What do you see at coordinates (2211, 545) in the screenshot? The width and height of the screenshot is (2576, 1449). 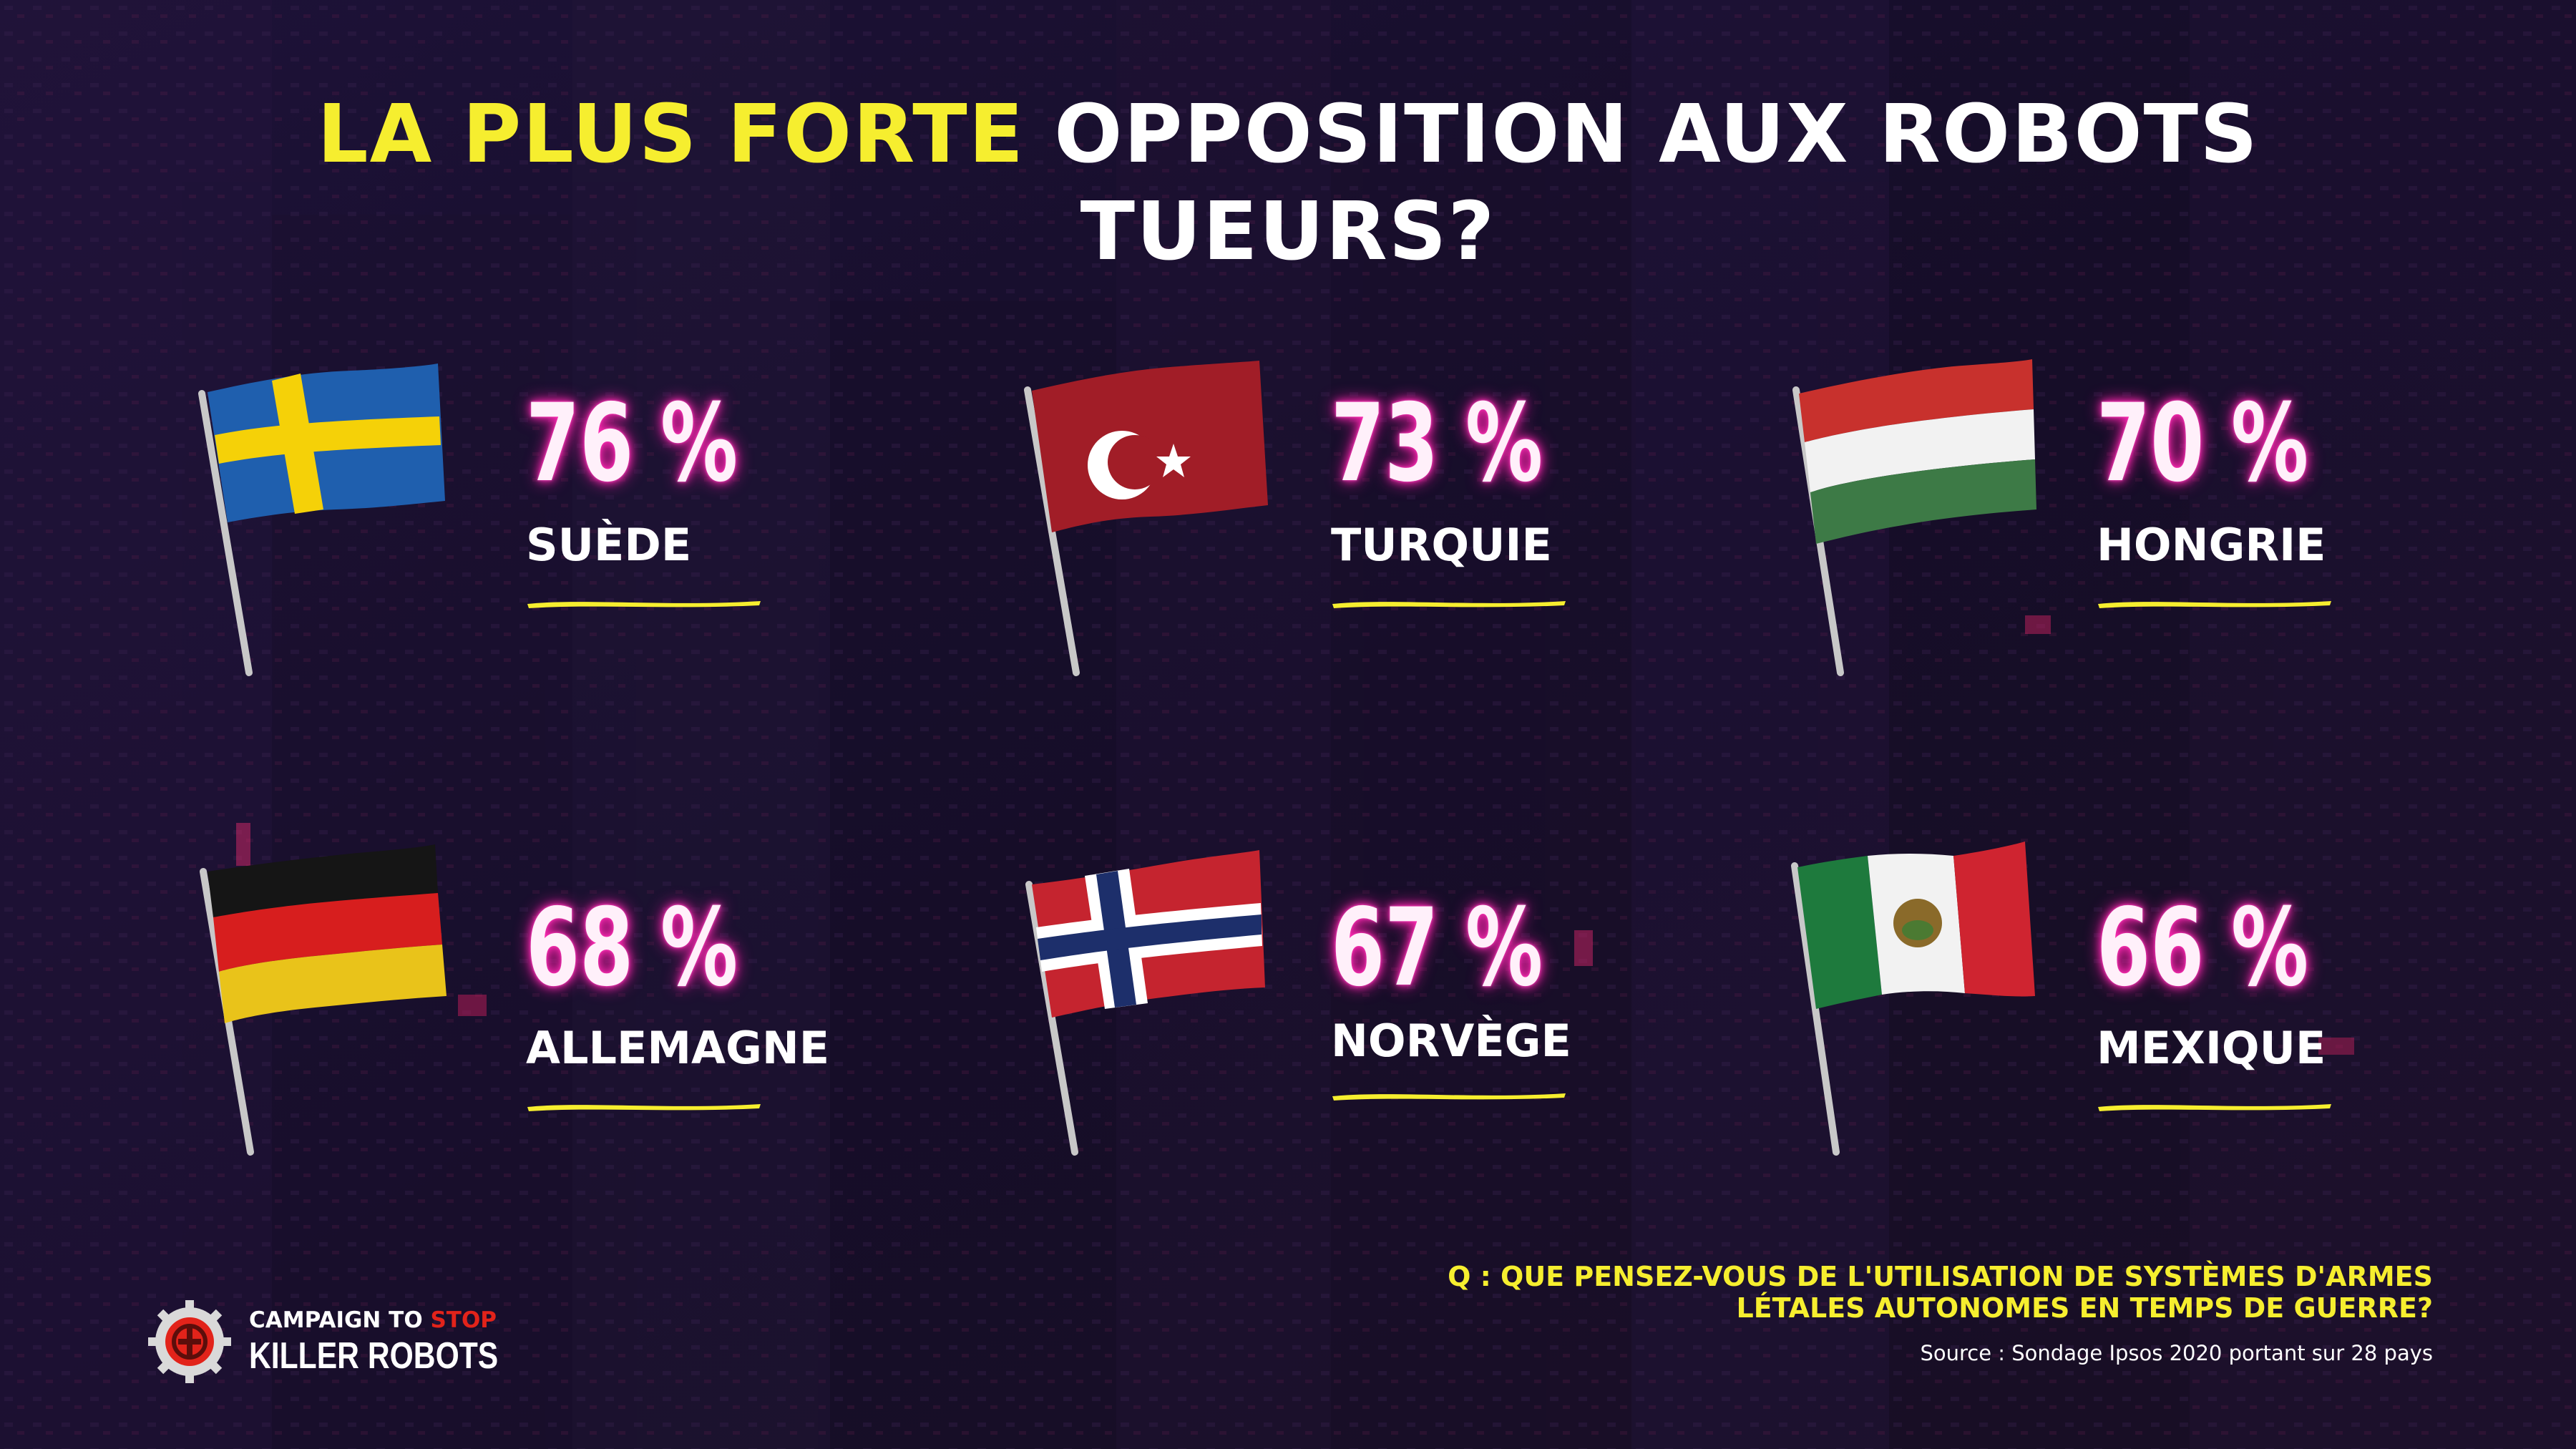 I see `hungary-label: HONGRIE` at bounding box center [2211, 545].